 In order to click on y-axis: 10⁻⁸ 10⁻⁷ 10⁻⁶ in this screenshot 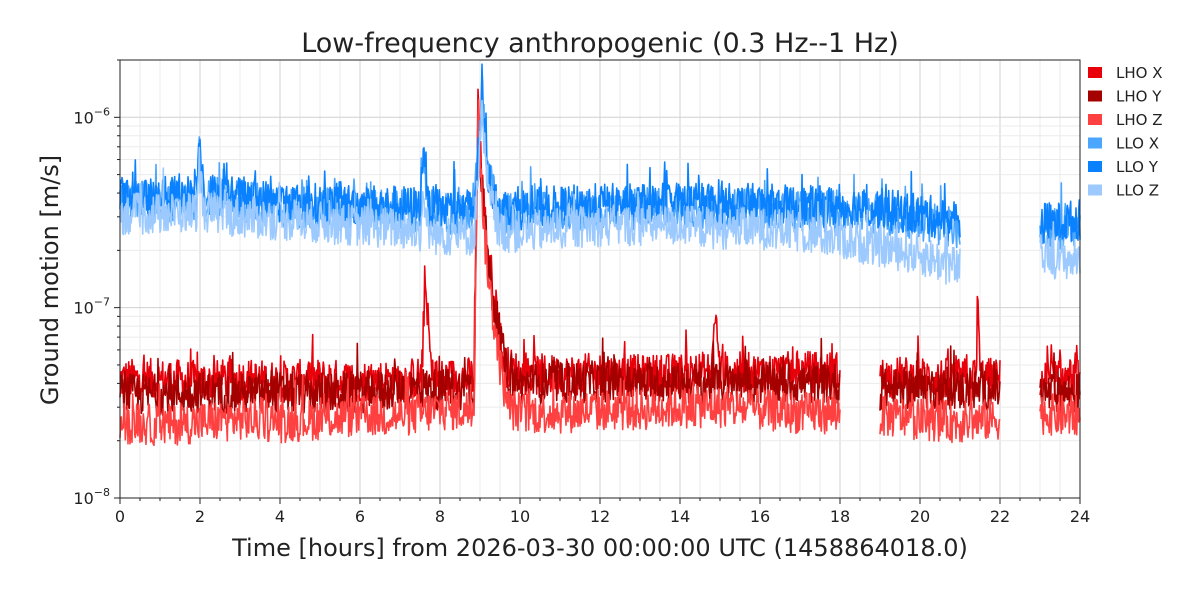, I will do `click(96, 283)`.